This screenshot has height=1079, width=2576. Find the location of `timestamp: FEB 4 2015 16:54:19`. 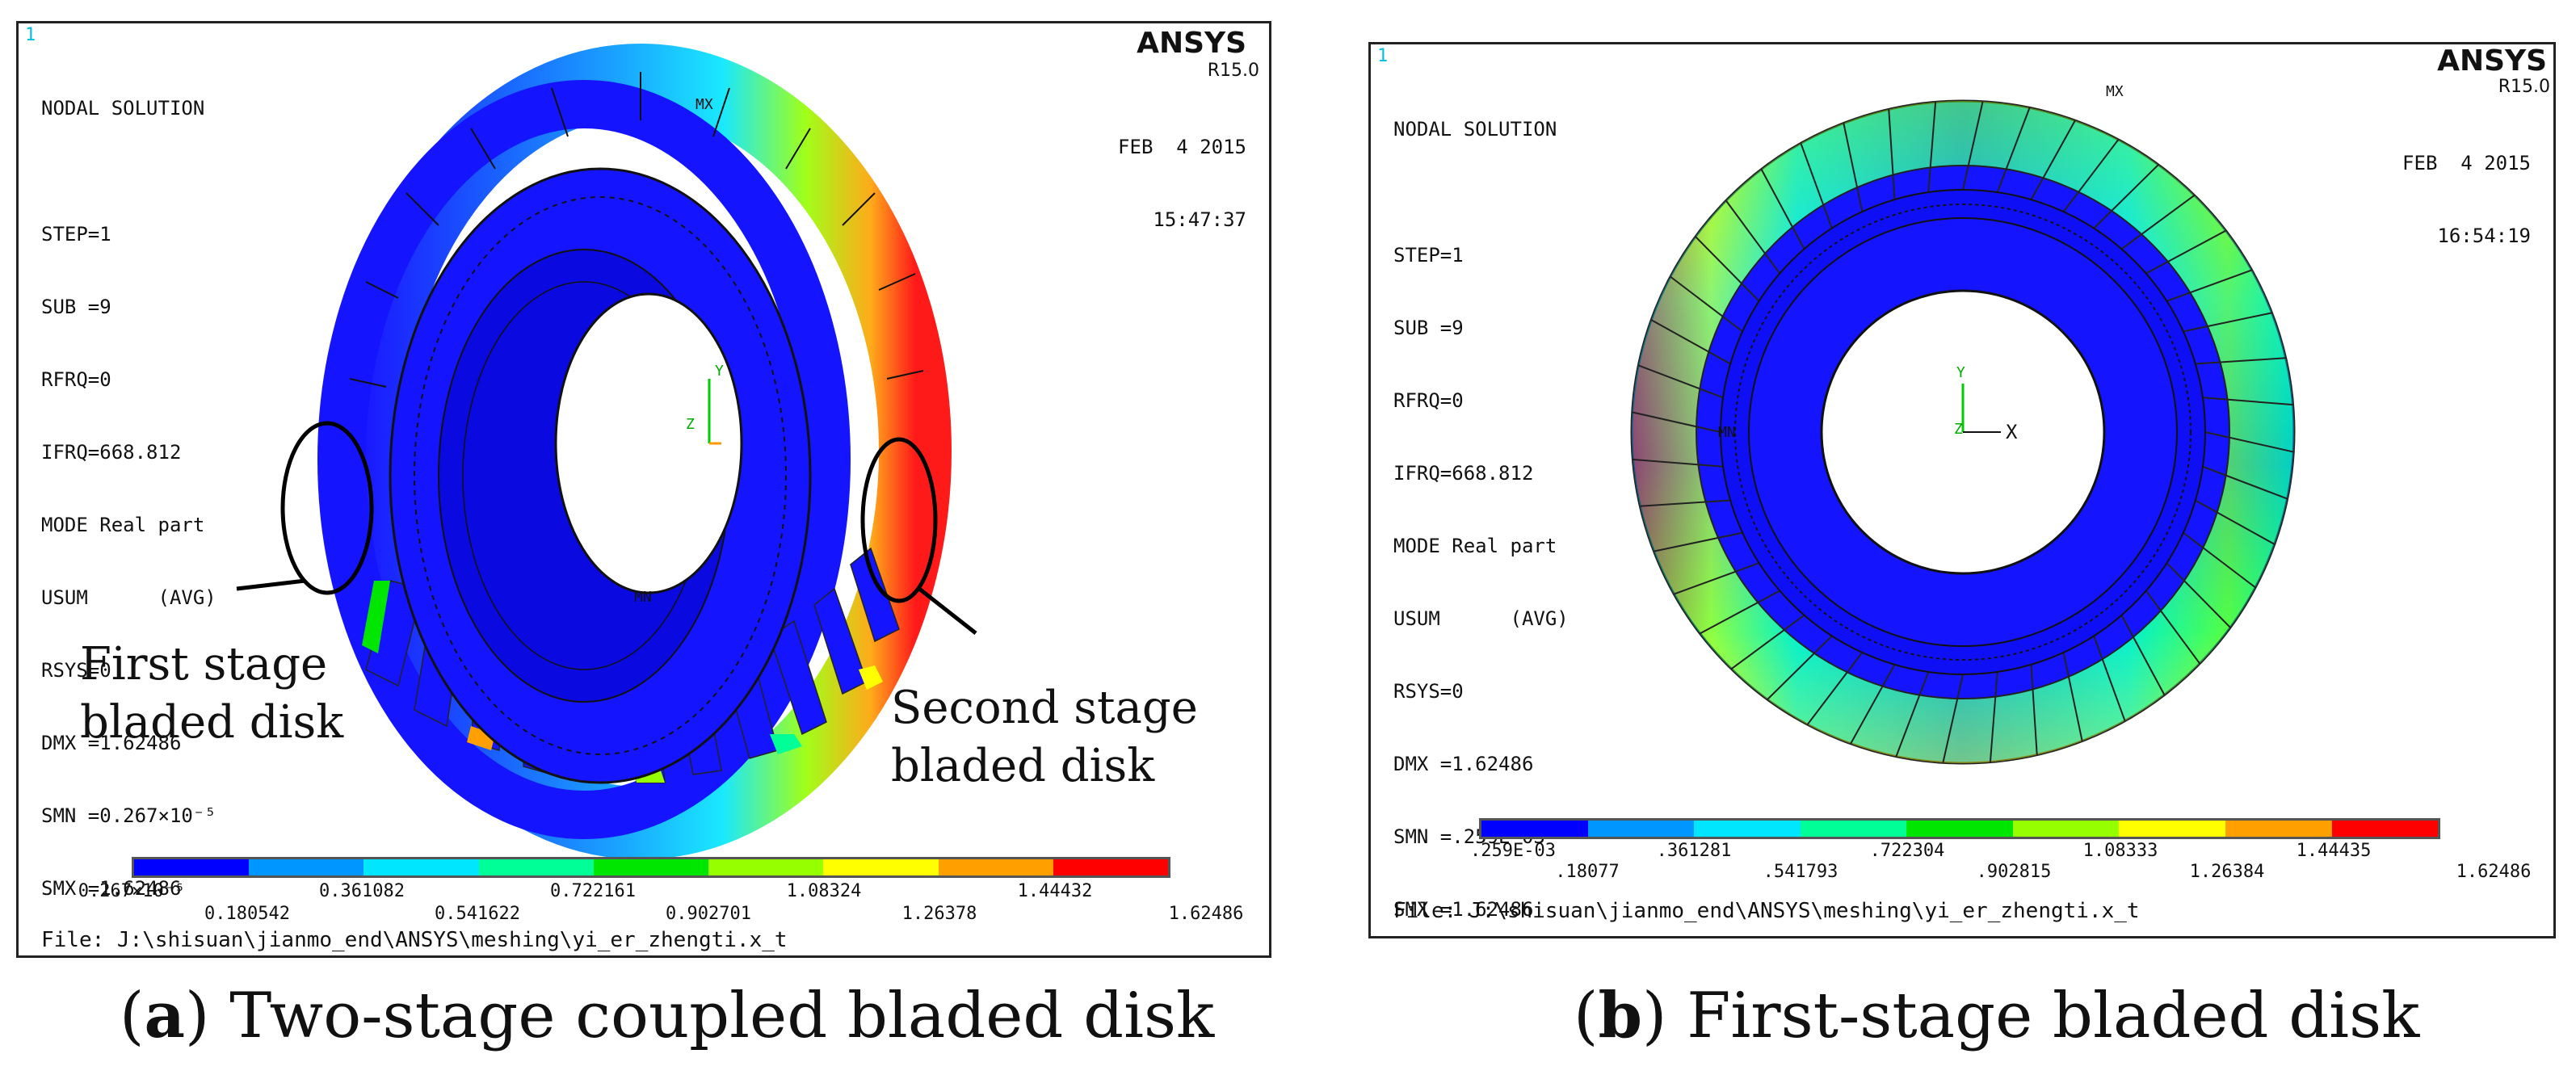

timestamp: FEB 4 2015 16:54:19 is located at coordinates (2467, 200).